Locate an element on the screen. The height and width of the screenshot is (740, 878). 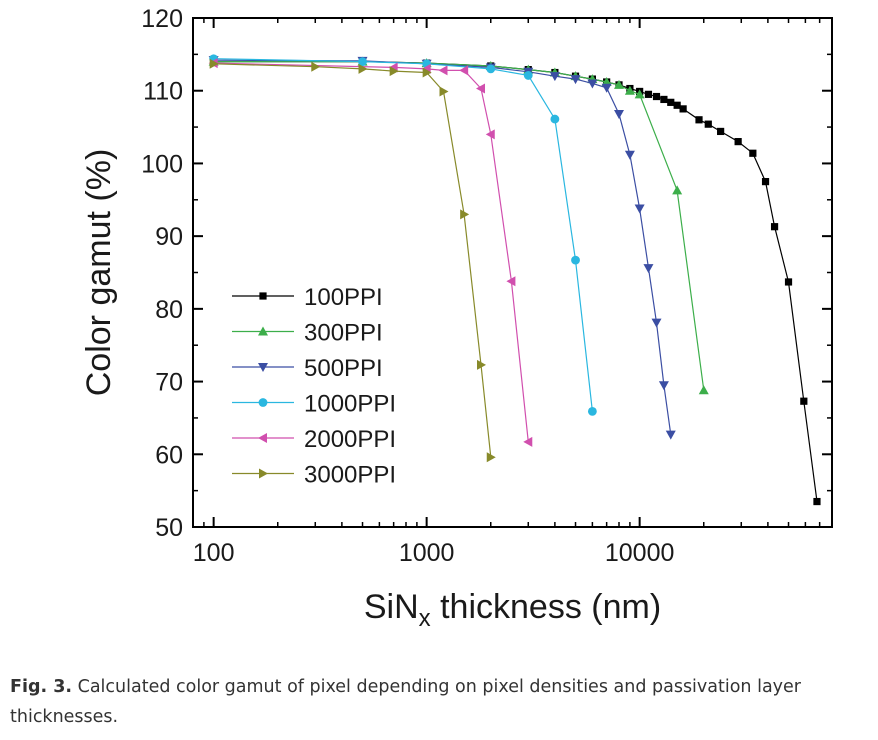
legend-item: 500PPI is located at coordinates (307, 368).